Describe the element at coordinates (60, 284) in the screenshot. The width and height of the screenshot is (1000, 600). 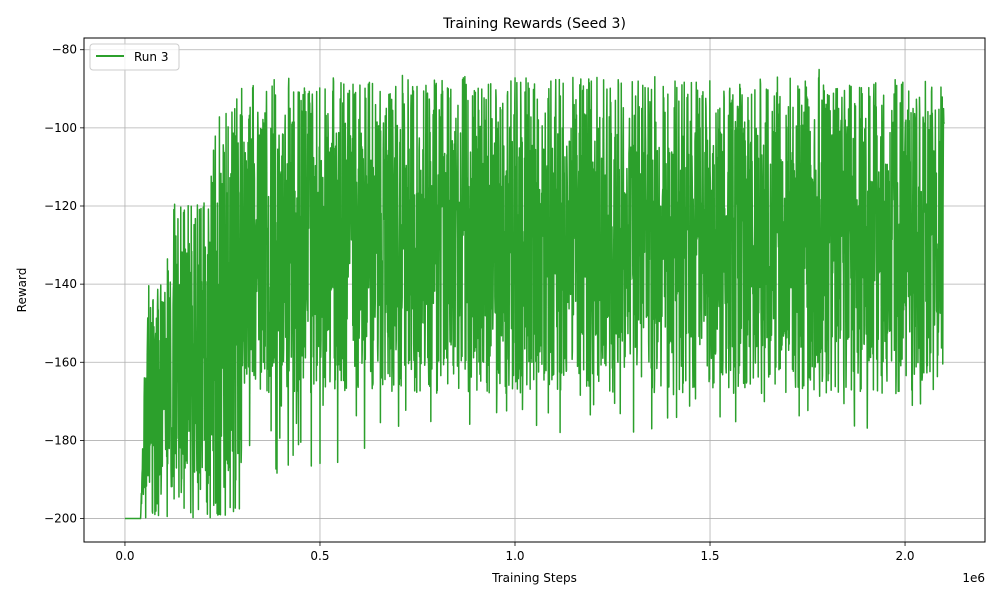
I see `y-tick-label: −140` at that location.